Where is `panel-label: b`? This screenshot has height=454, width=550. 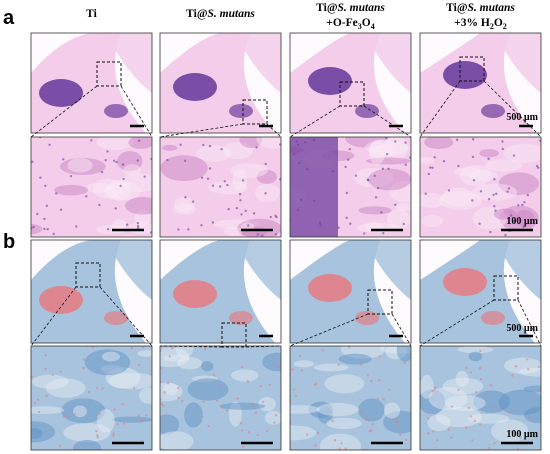 panel-label: b is located at coordinates (9, 242).